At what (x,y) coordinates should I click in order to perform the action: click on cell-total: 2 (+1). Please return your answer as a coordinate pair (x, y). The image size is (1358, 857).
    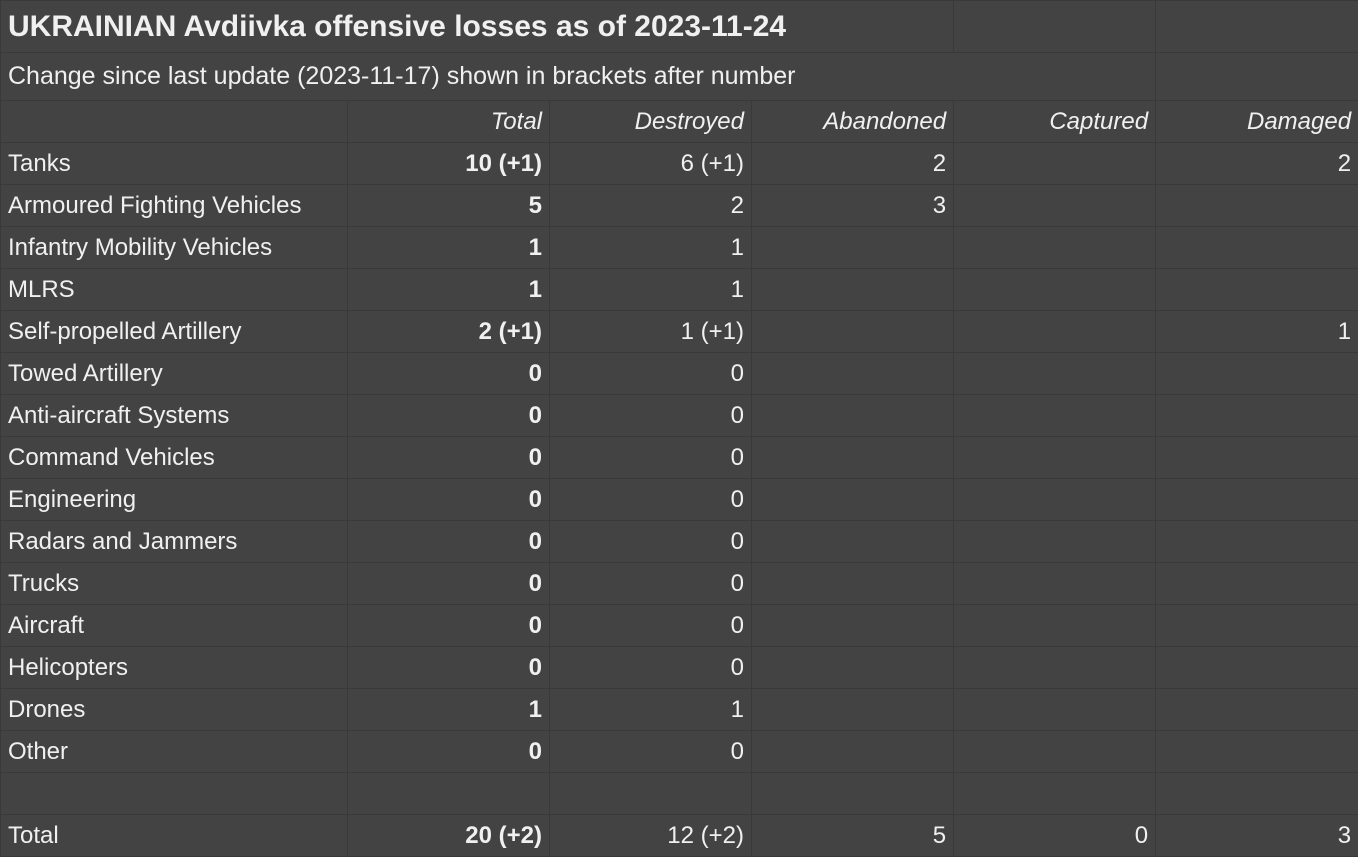
    Looking at the image, I should click on (449, 332).